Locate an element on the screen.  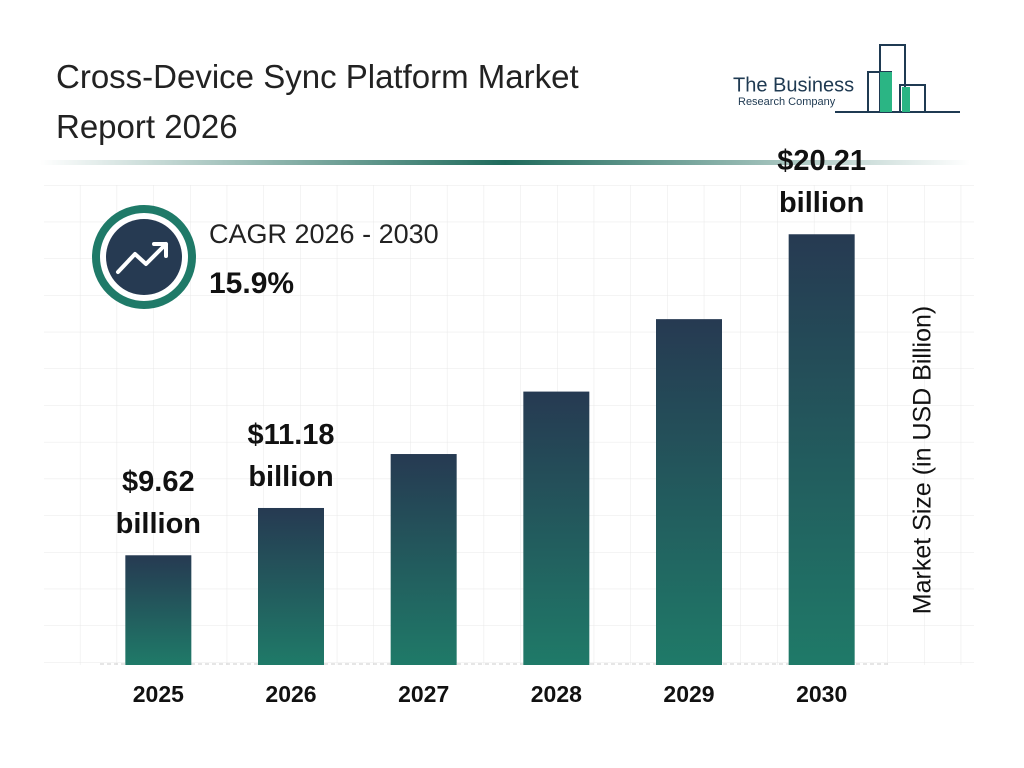
value-label: $9.62 billion is located at coordinates (158, 503).